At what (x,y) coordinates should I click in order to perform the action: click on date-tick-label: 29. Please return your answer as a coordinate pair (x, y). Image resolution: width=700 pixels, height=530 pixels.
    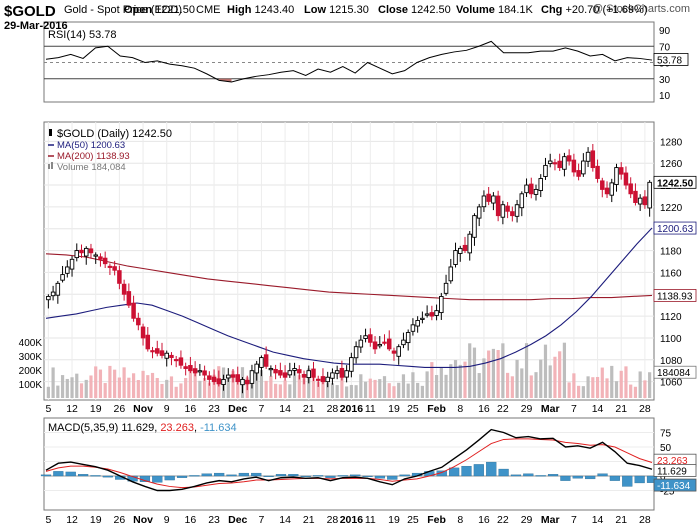
    Looking at the image, I should click on (527, 520).